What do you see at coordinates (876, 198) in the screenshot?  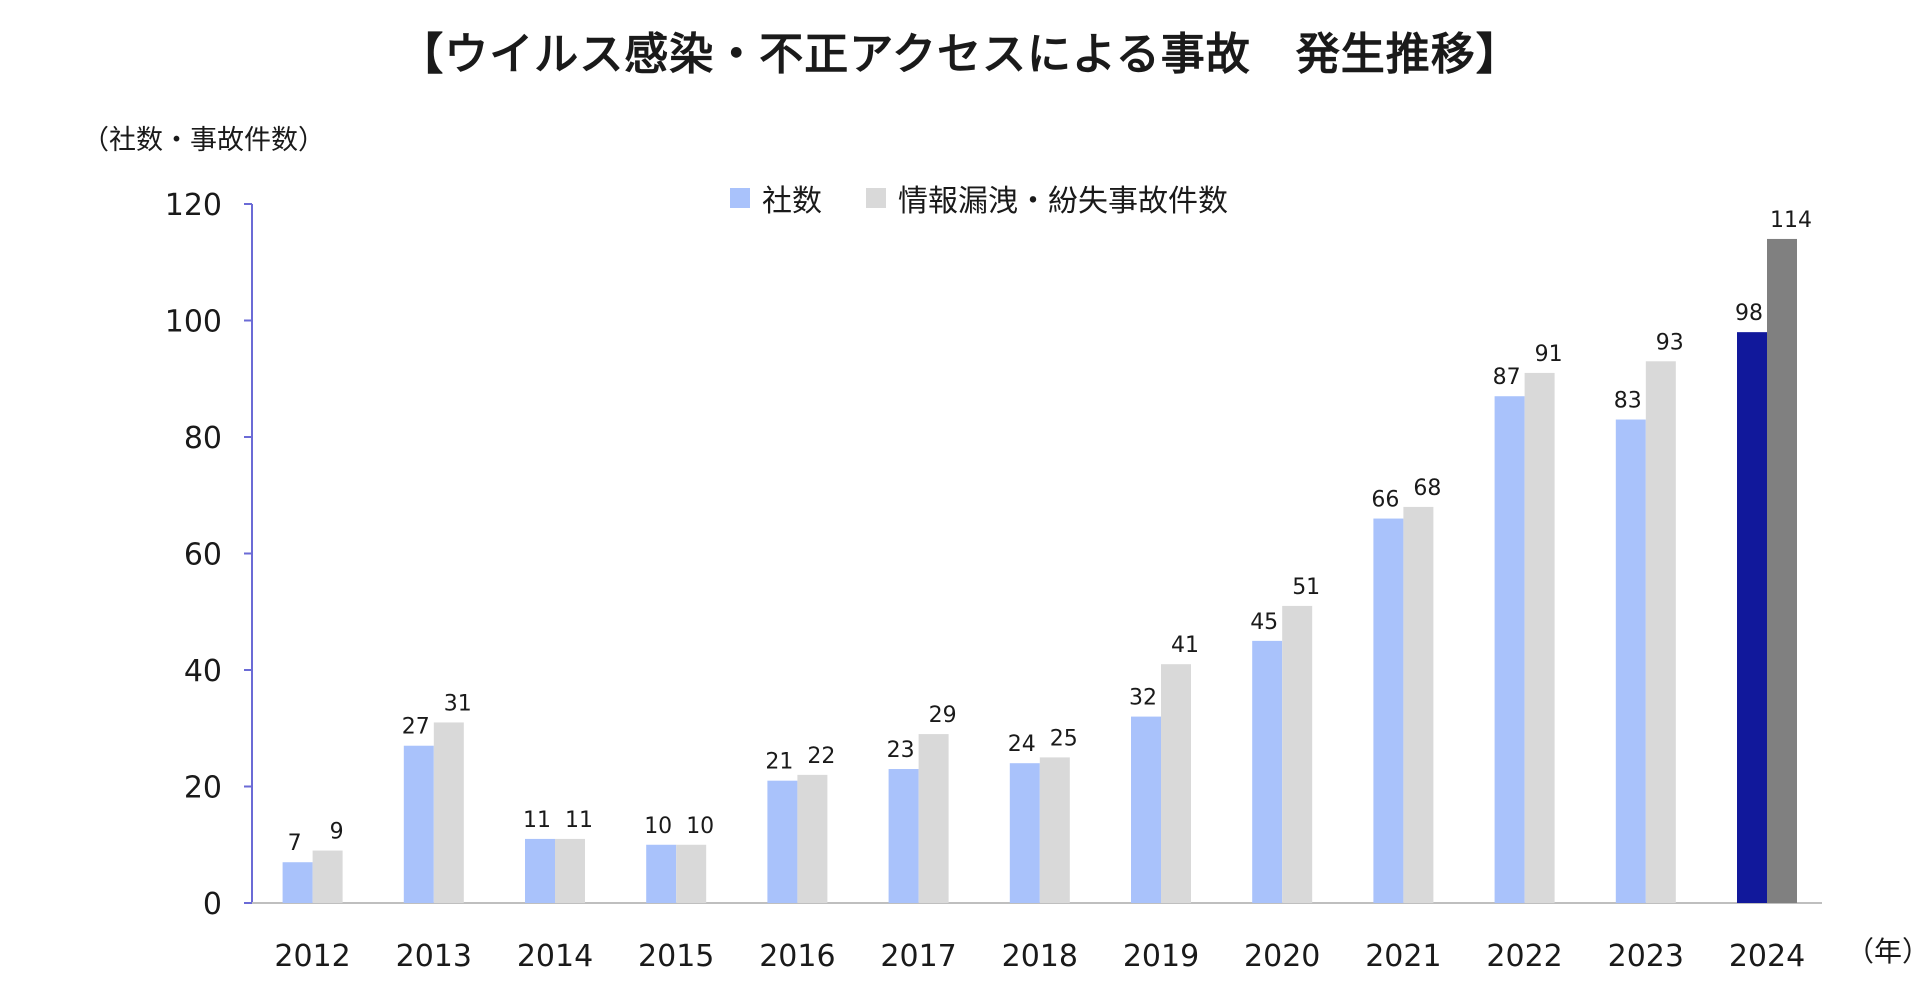 I see `legend-swatch-series2` at bounding box center [876, 198].